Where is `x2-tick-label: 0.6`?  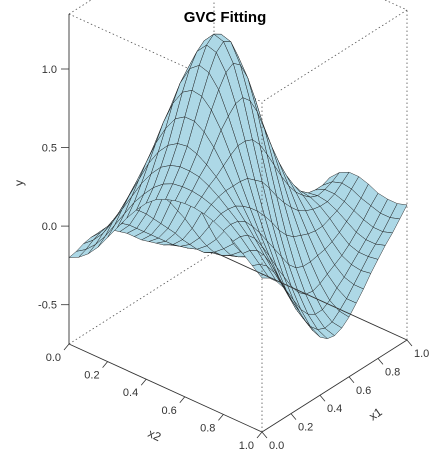
x2-tick-label: 0.6 is located at coordinates (169, 411).